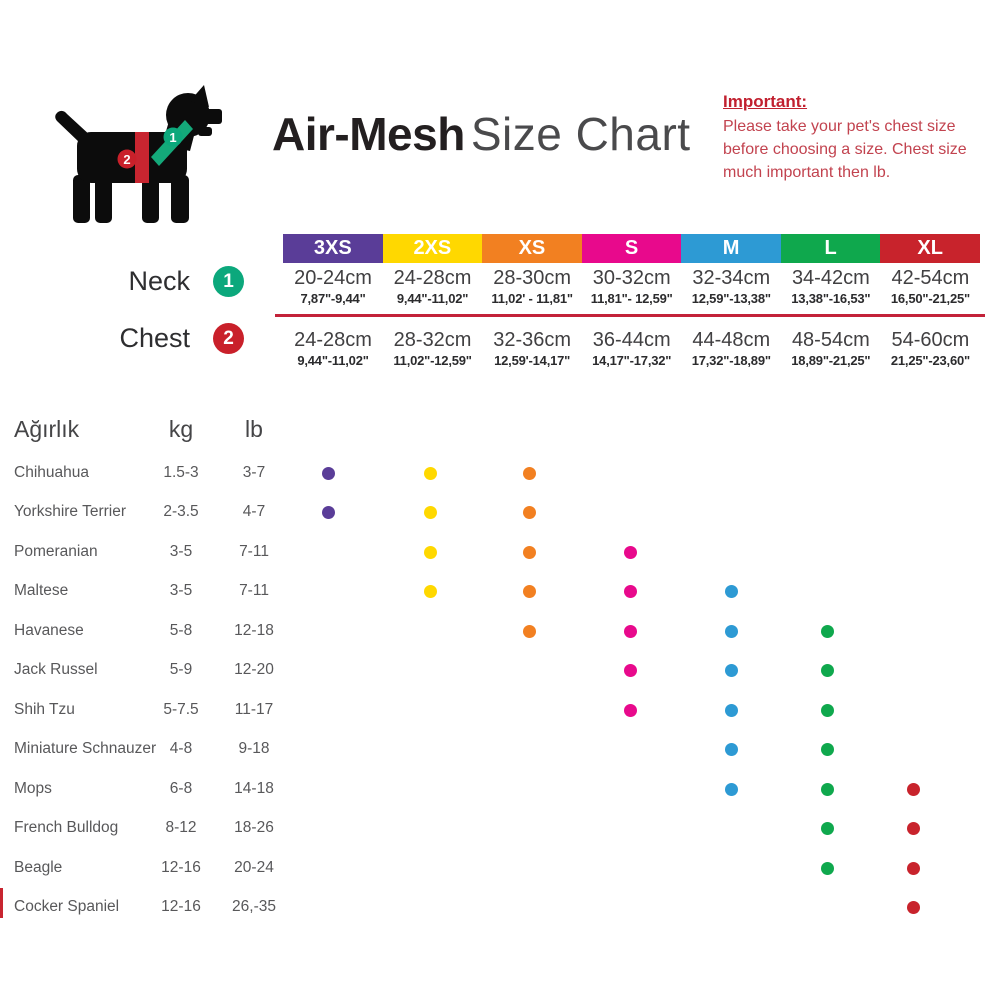 The width and height of the screenshot is (1000, 1000). What do you see at coordinates (930, 278) in the screenshot?
I see `neck-size-cm: 42-54cm` at bounding box center [930, 278].